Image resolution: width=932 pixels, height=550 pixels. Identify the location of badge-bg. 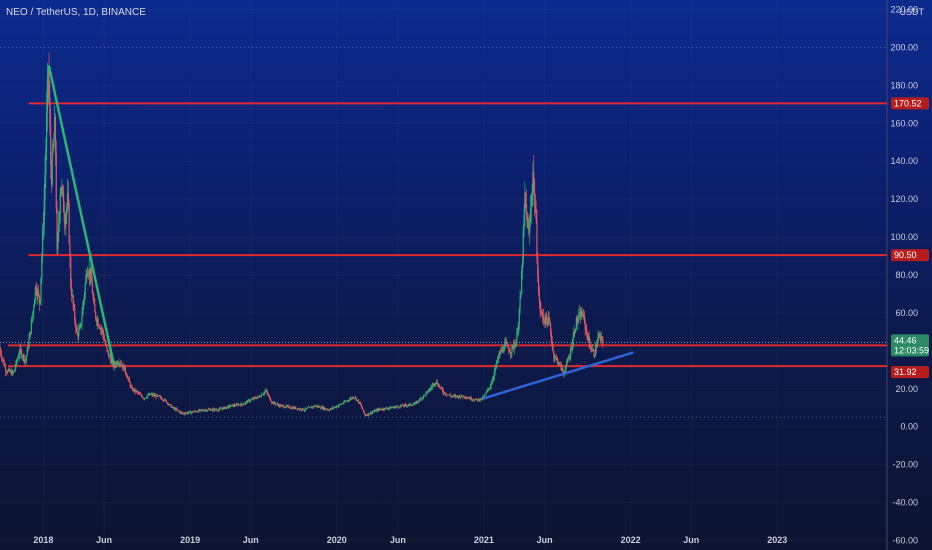
(910, 372).